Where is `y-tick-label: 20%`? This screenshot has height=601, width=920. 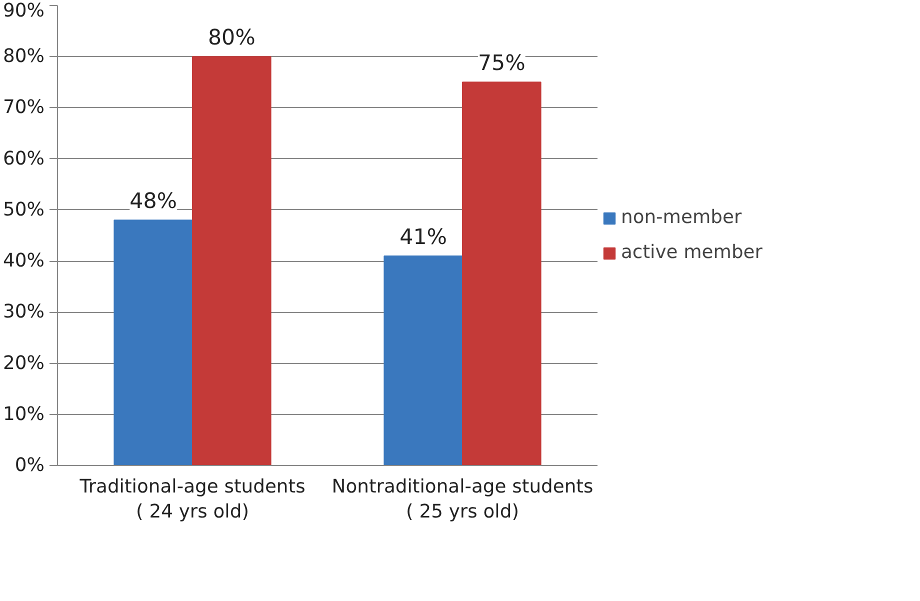
y-tick-label: 20% is located at coordinates (23, 363).